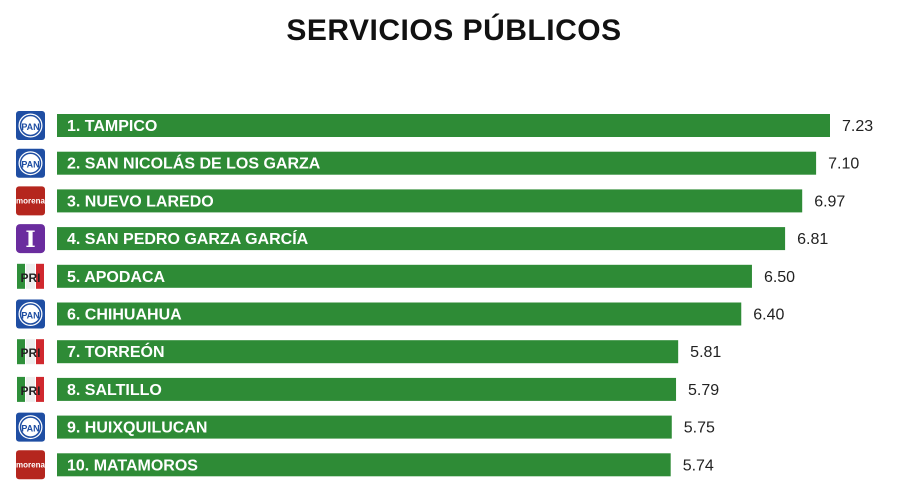 The width and height of the screenshot is (908, 481). I want to click on value-label: 6.50, so click(779, 277).